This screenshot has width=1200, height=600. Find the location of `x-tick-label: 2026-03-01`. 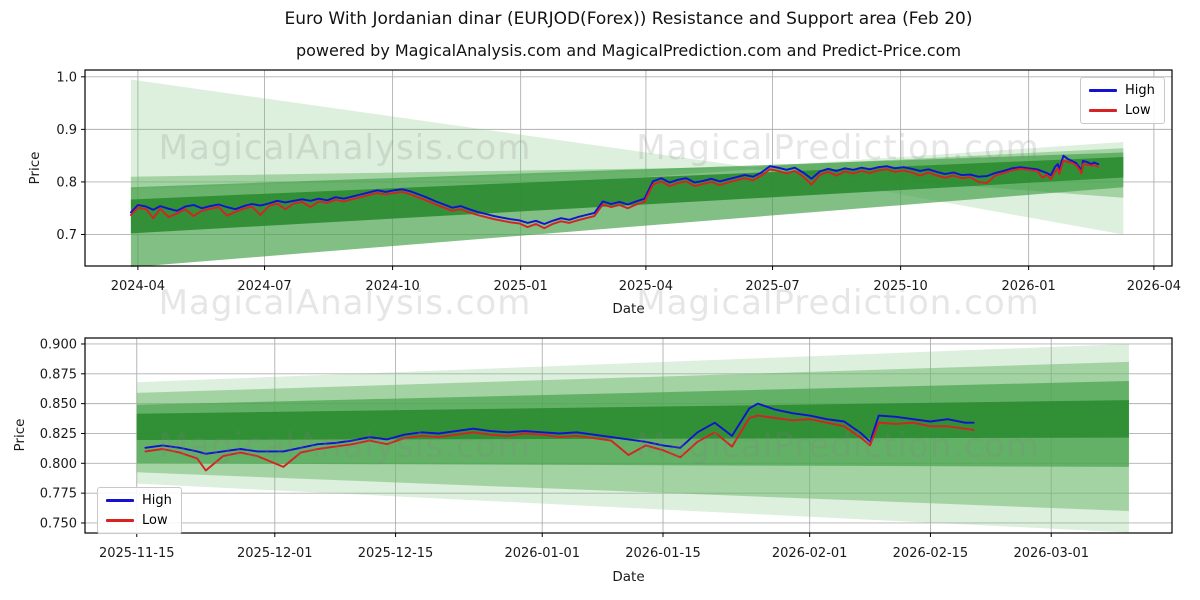

x-tick-label: 2026-03-01 is located at coordinates (1051, 553).